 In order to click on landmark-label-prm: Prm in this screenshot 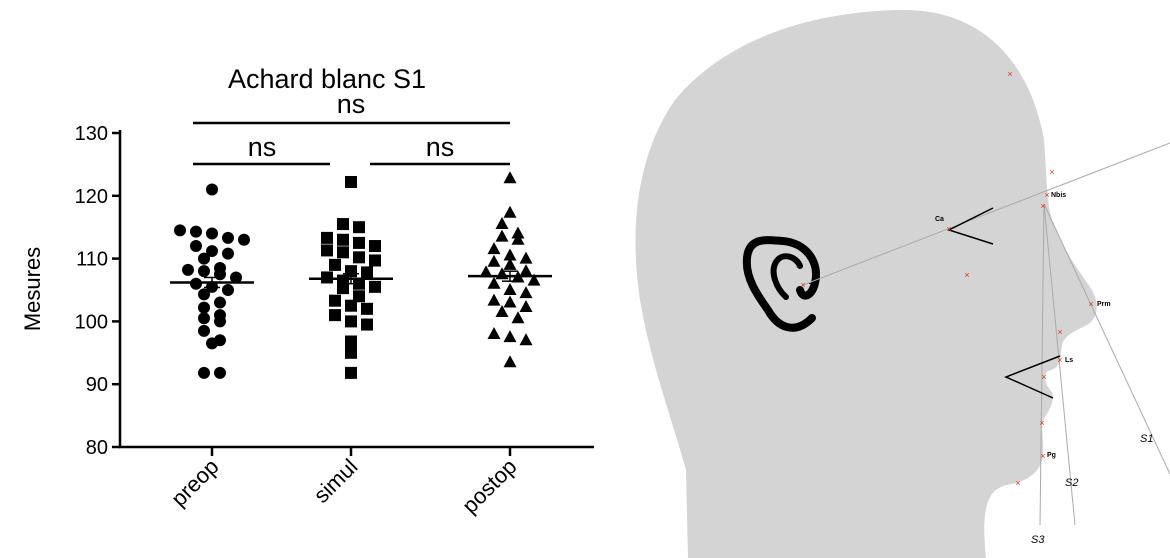, I will do `click(1104, 304)`.